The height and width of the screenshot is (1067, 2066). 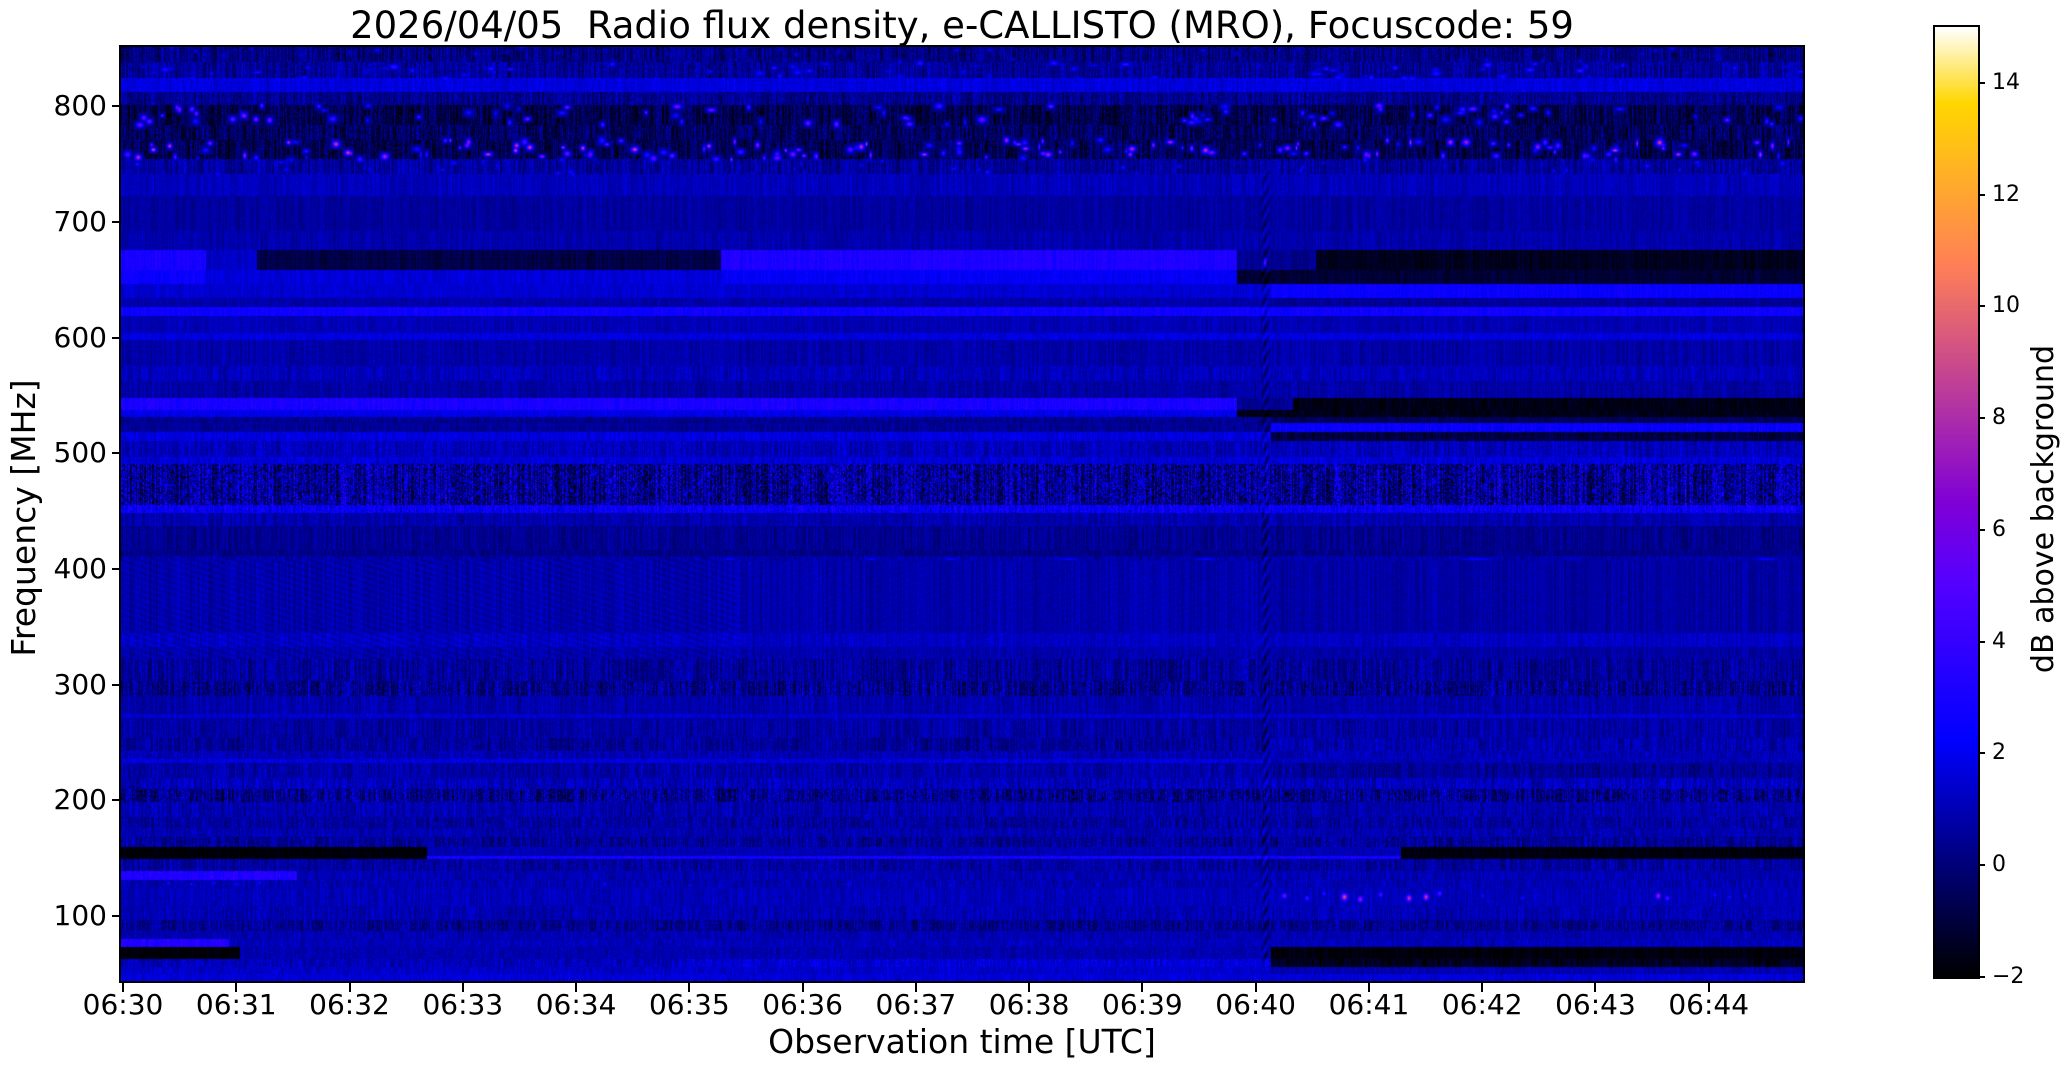 What do you see at coordinates (1142, 1004) in the screenshot?
I see `x-tick-label: 06:39` at bounding box center [1142, 1004].